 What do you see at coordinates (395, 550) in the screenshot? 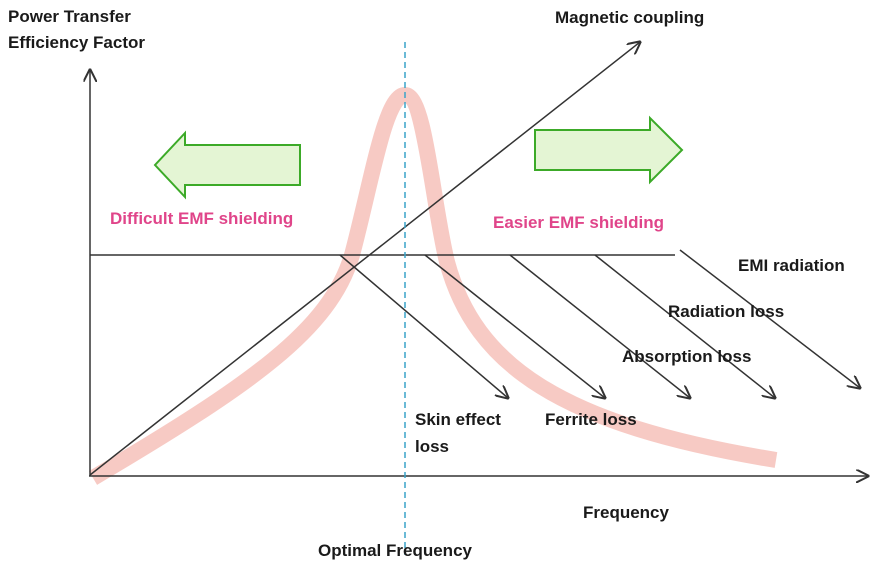
I see `label: Optimal Frequency` at bounding box center [395, 550].